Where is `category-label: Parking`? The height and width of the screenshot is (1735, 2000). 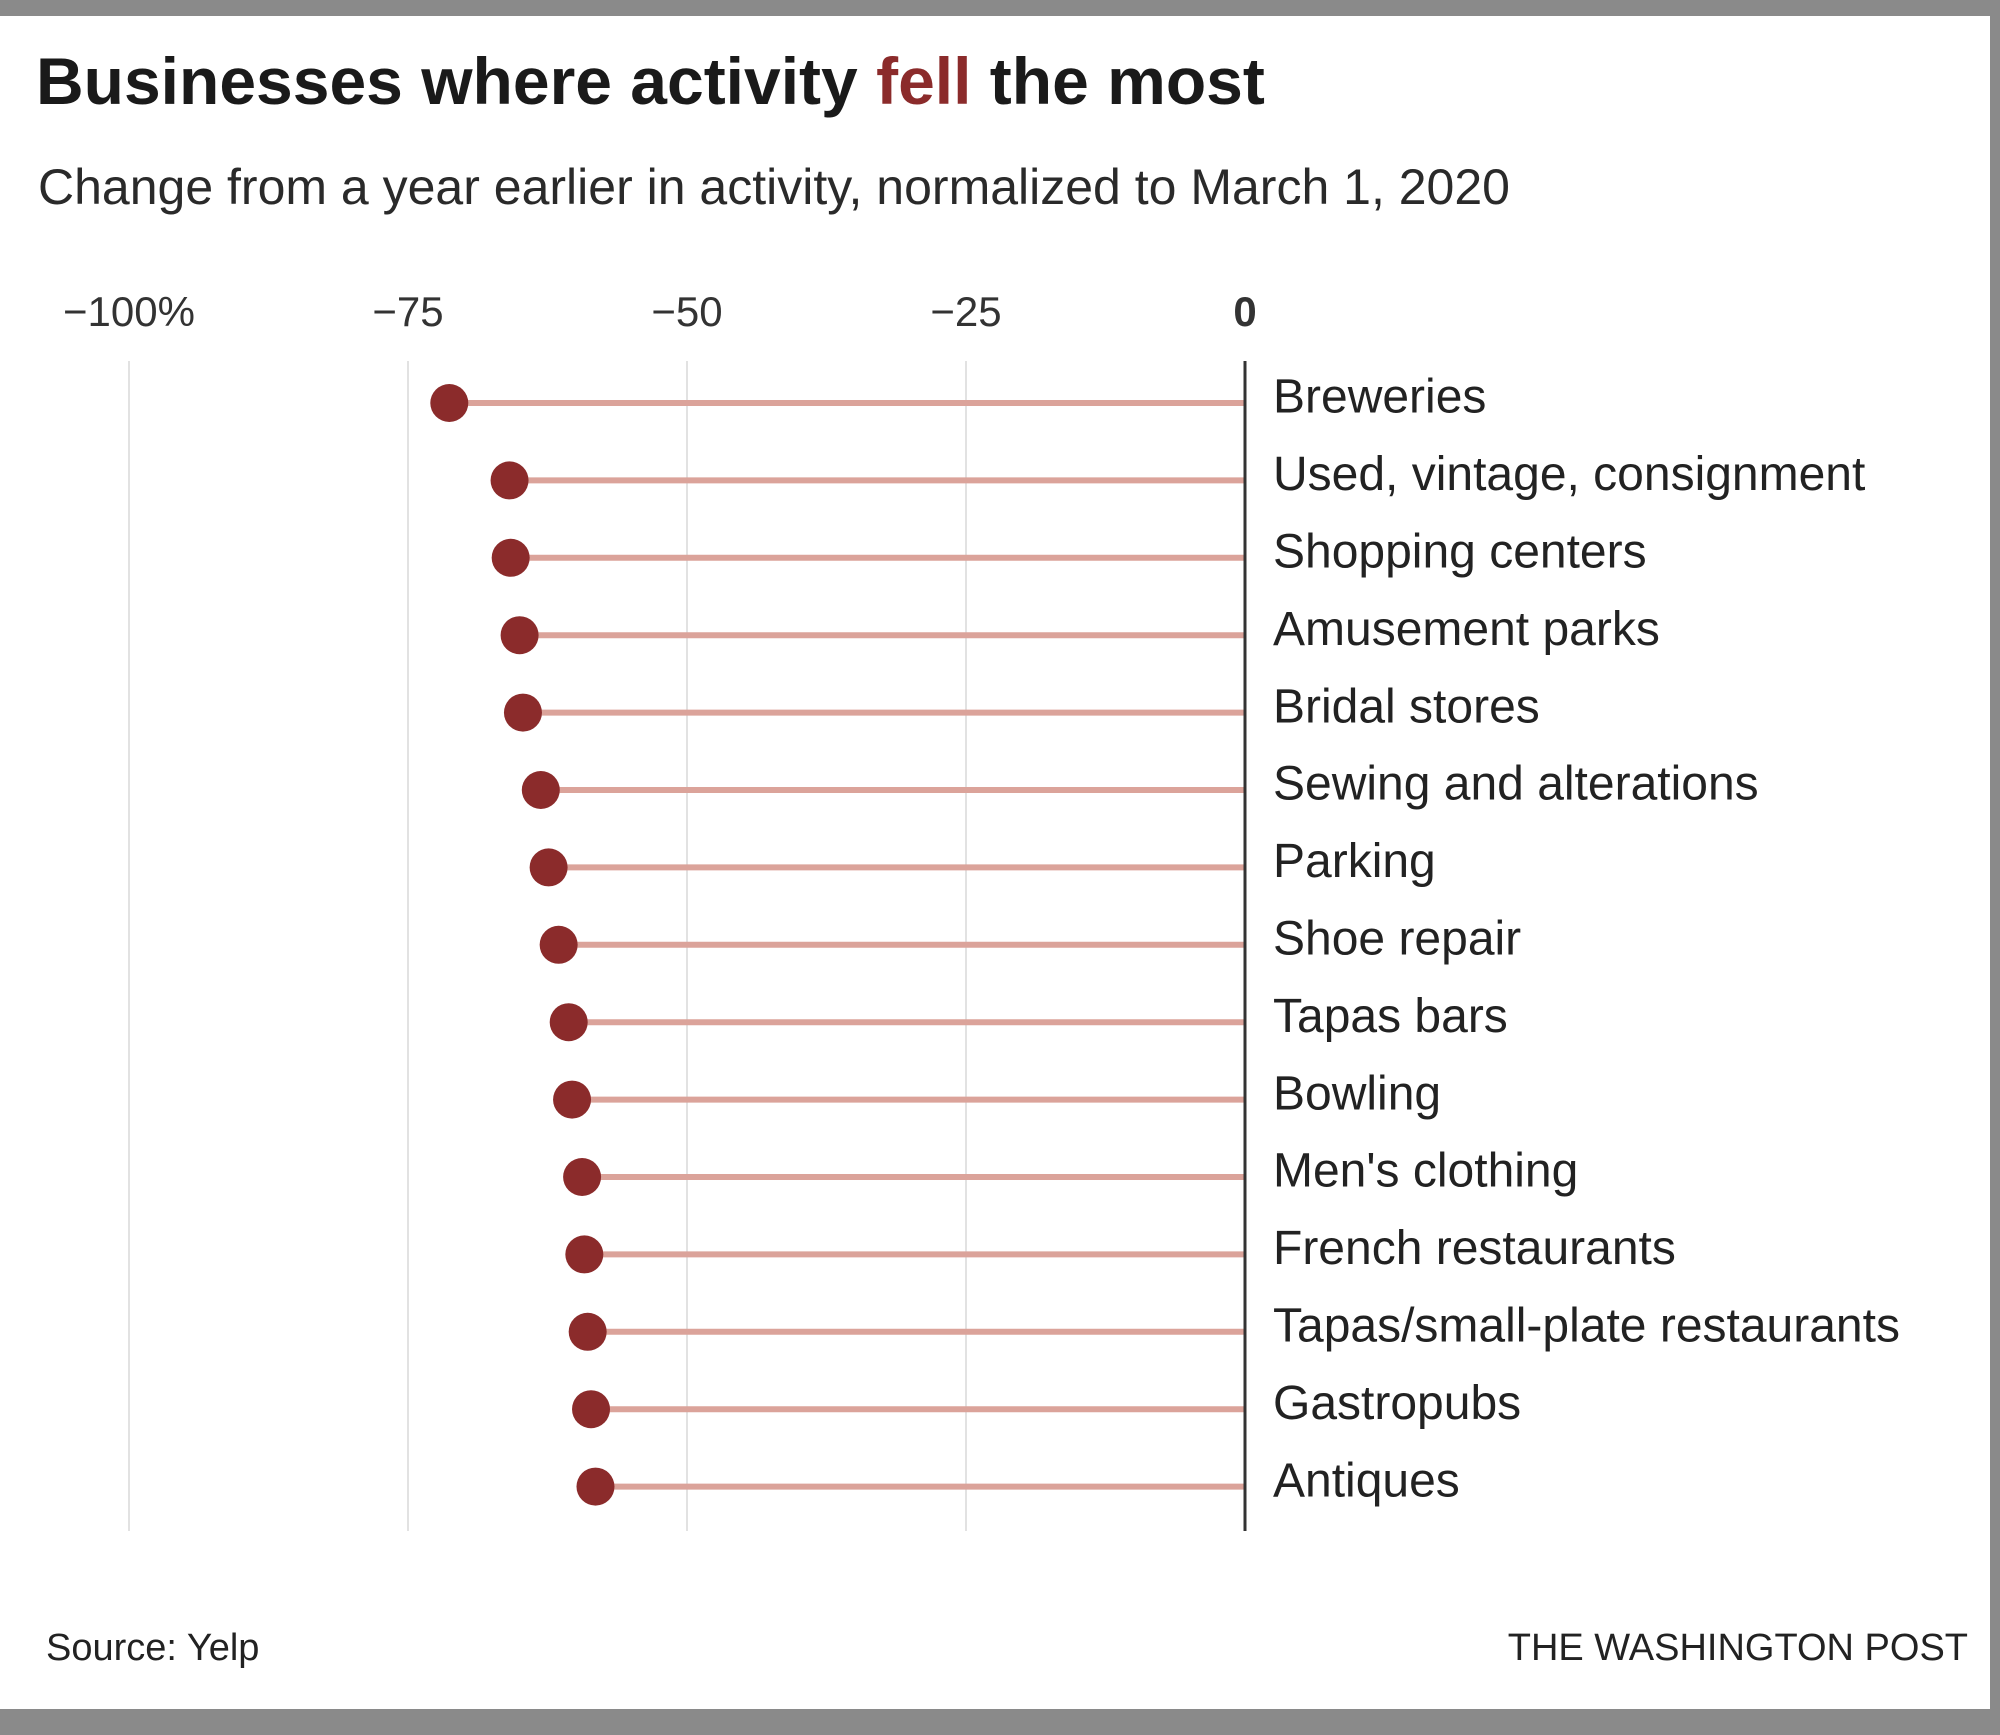
category-label: Parking is located at coordinates (1354, 861).